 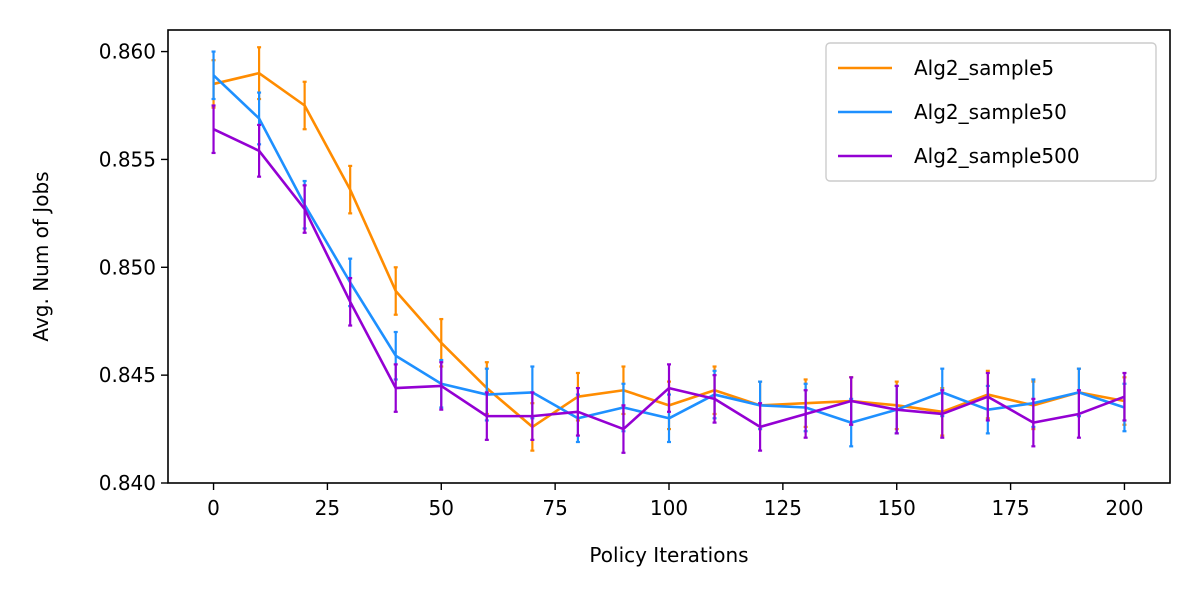 What do you see at coordinates (41, 256) in the screenshot?
I see `y-axis-label: Avg. Num of Jobs` at bounding box center [41, 256].